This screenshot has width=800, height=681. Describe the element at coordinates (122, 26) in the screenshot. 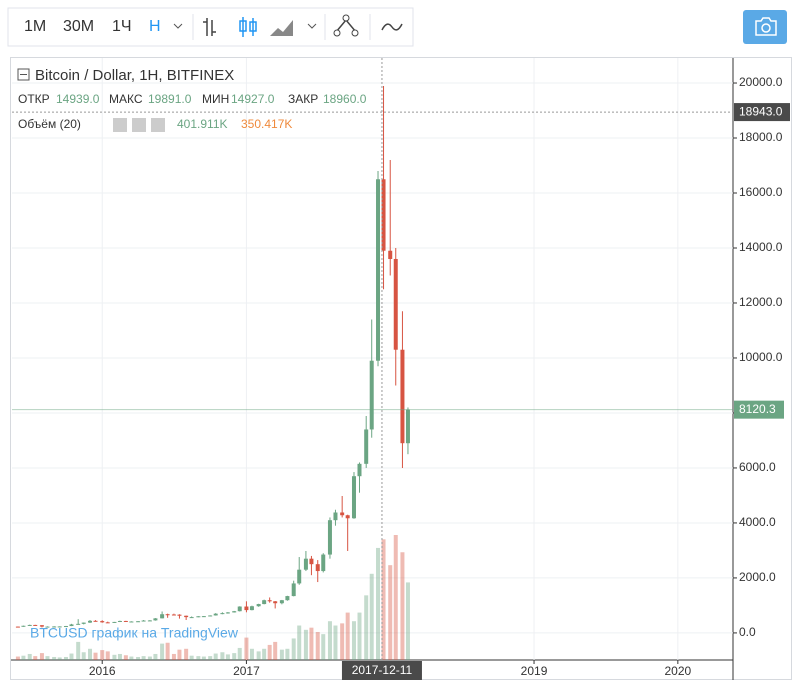

I see `interval-button: 1Ч` at that location.